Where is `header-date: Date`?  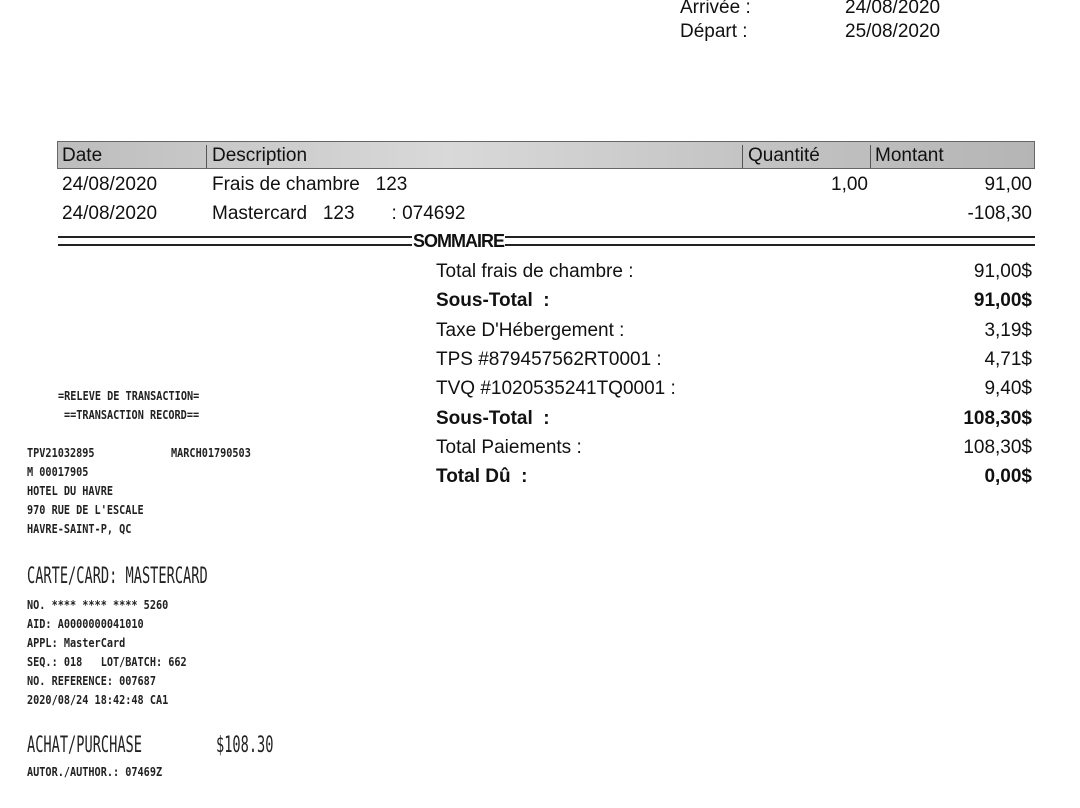 header-date: Date is located at coordinates (82, 155).